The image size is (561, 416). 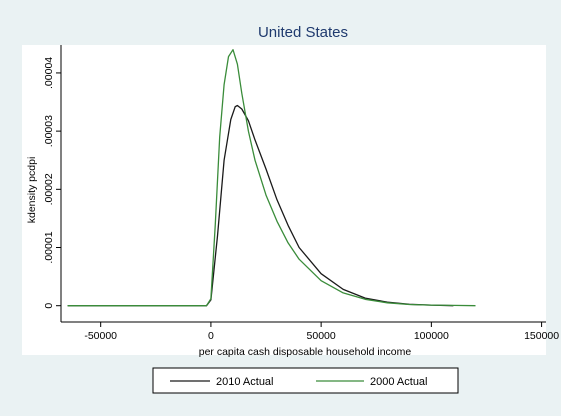 I want to click on y-tick-label: .00004, so click(x=49, y=73).